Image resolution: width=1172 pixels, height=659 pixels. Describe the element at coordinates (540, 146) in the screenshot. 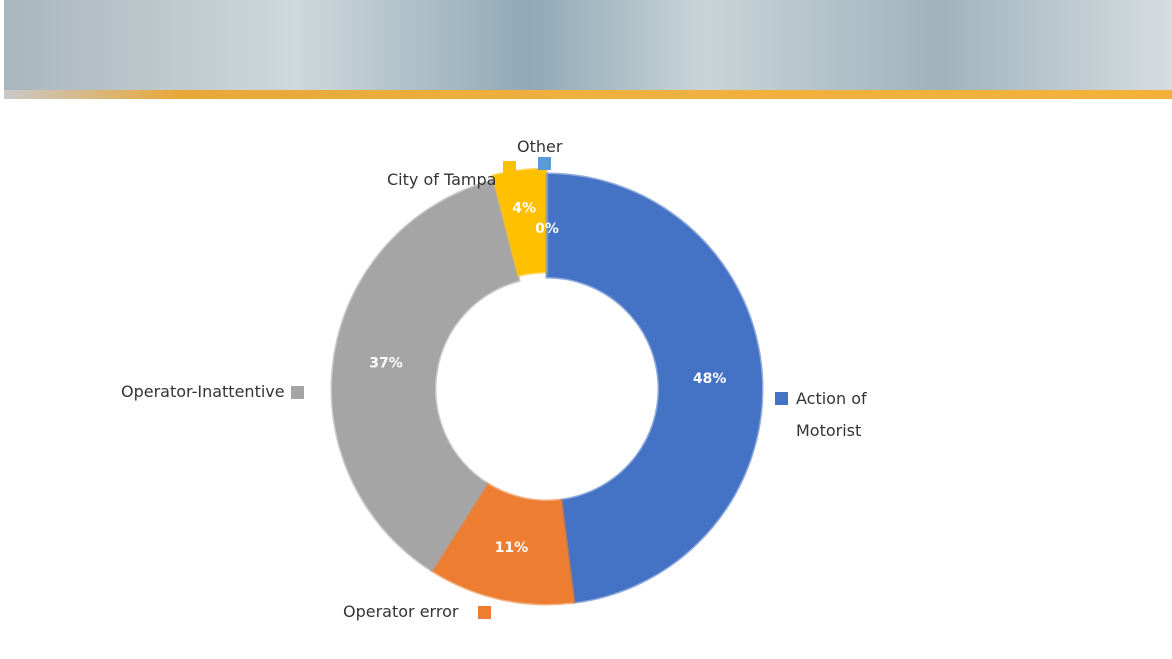

I see `category-label: Other` at that location.